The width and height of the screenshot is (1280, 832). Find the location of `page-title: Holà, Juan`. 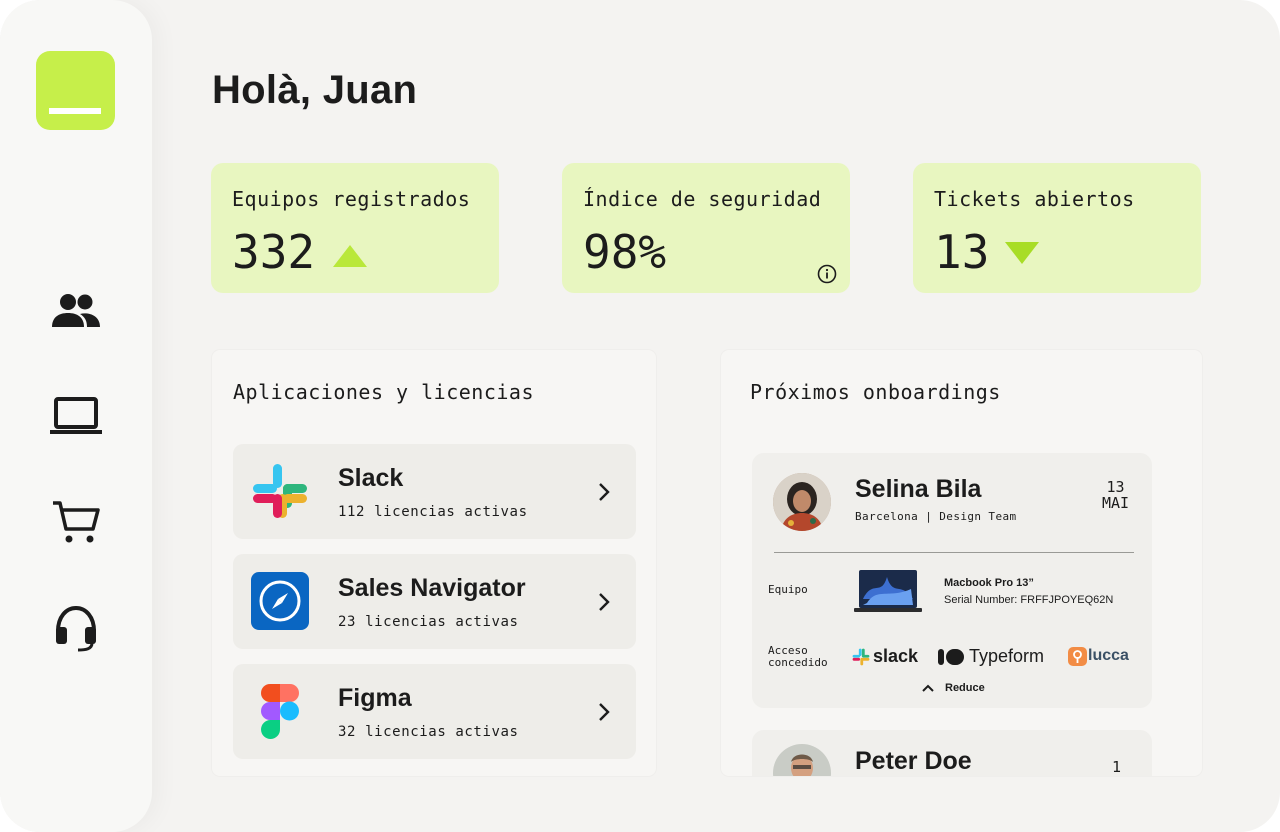

page-title: Holà, Juan is located at coordinates (315, 90).